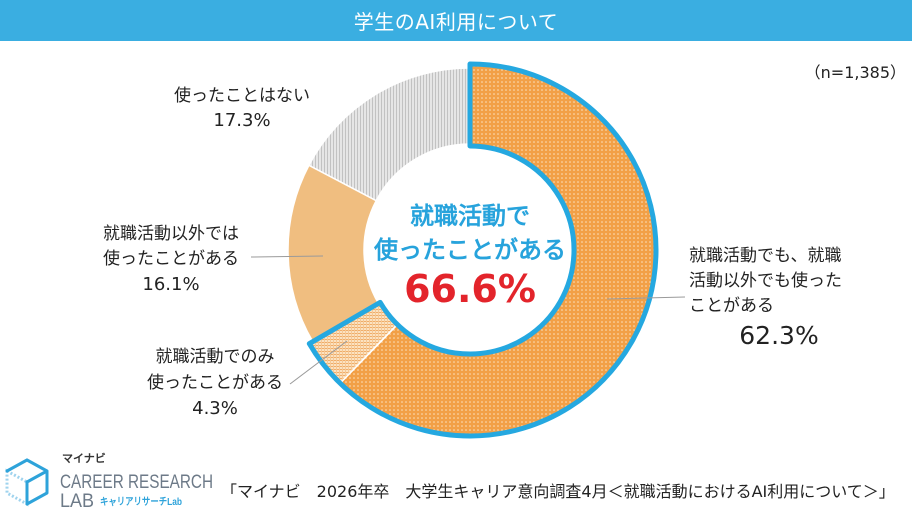 Image resolution: width=912 pixels, height=513 pixels. What do you see at coordinates (333, 253) in the screenshot?
I see `slice-used-non-job-only` at bounding box center [333, 253].